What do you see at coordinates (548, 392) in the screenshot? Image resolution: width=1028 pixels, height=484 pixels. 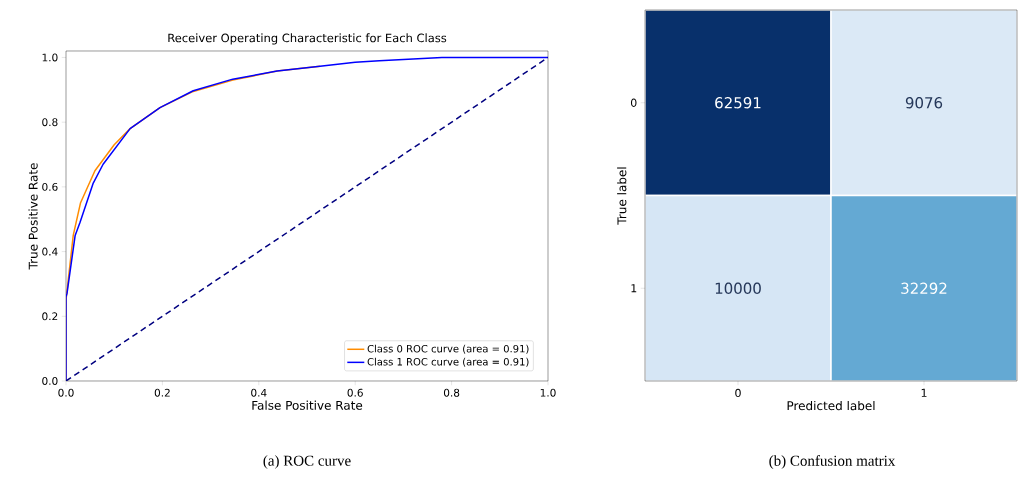 I see `x-tick-label: 1.0` at bounding box center [548, 392].